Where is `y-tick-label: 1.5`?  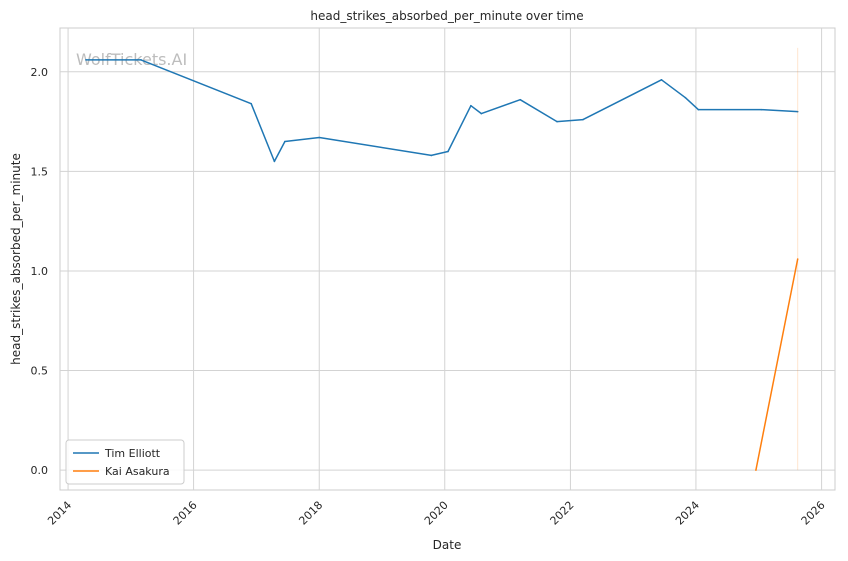 y-tick-label: 1.5 is located at coordinates (40, 171).